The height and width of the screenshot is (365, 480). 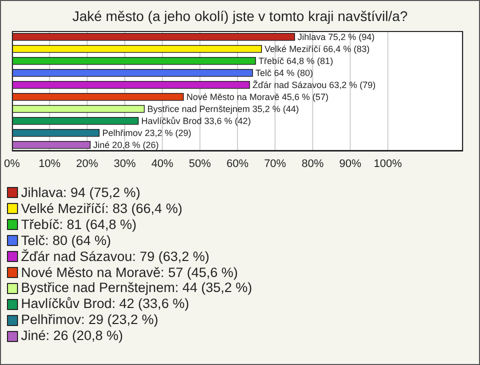 I want to click on data-label: Telč 64 % (80), so click(x=285, y=73).